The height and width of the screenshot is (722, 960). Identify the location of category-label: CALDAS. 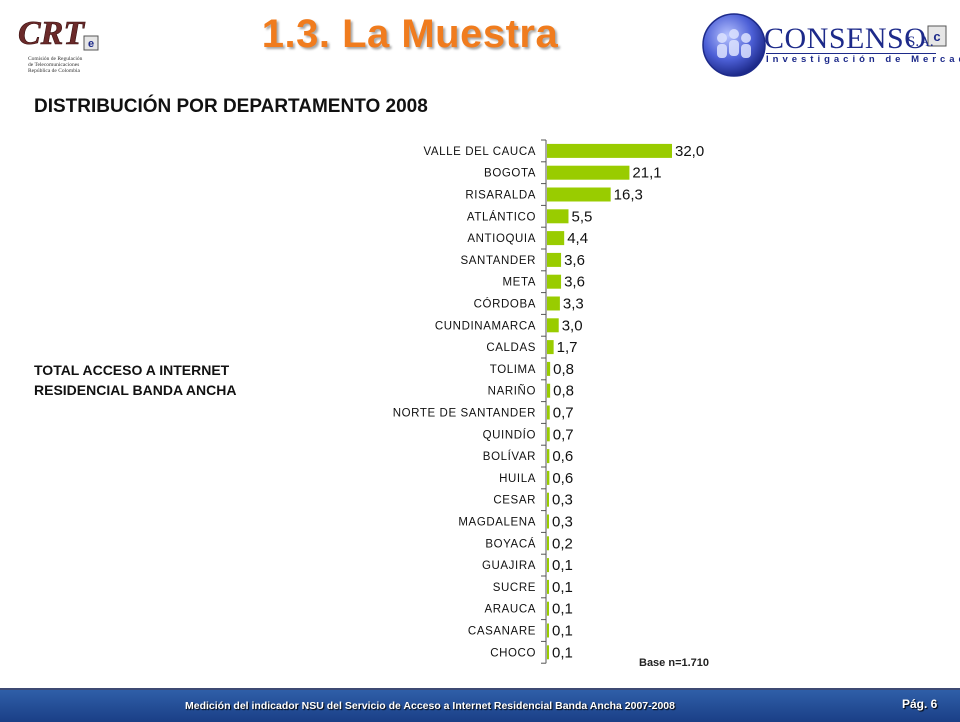
(511, 348).